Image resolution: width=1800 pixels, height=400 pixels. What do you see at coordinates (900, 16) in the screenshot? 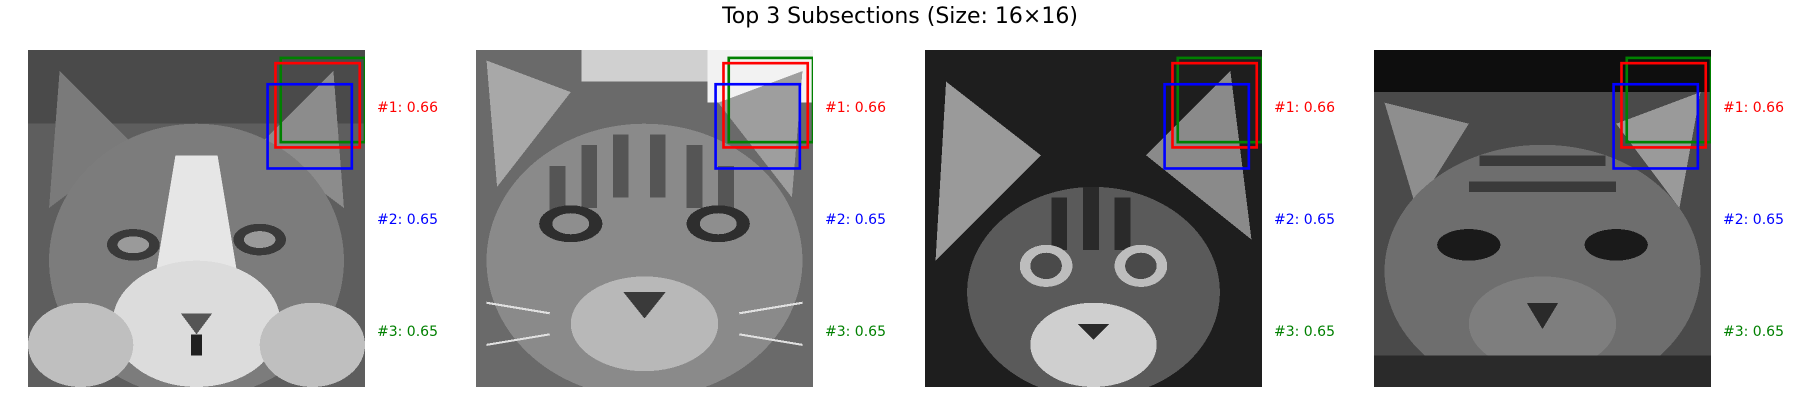
I see `figure-title: Top 3 Subsections (Size: 16×16)` at bounding box center [900, 16].